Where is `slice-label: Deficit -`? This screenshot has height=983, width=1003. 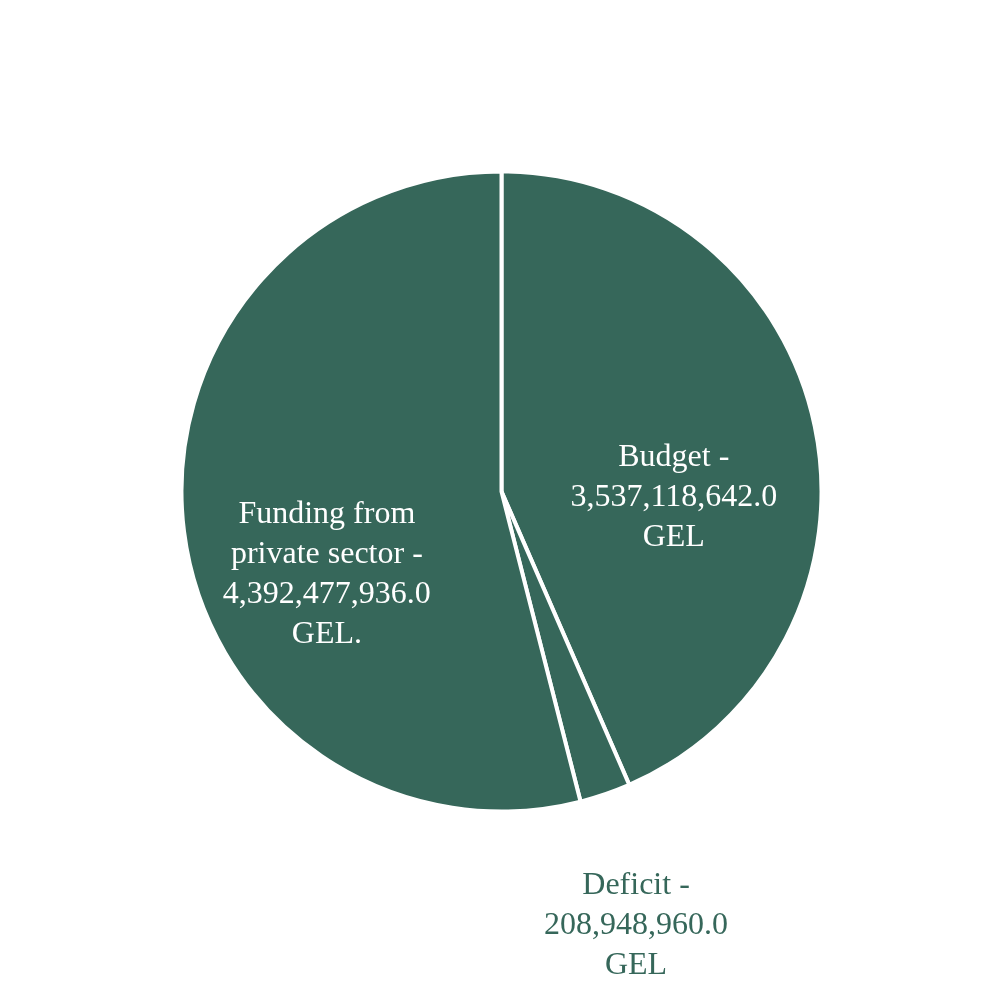 slice-label: Deficit - is located at coordinates (636, 883).